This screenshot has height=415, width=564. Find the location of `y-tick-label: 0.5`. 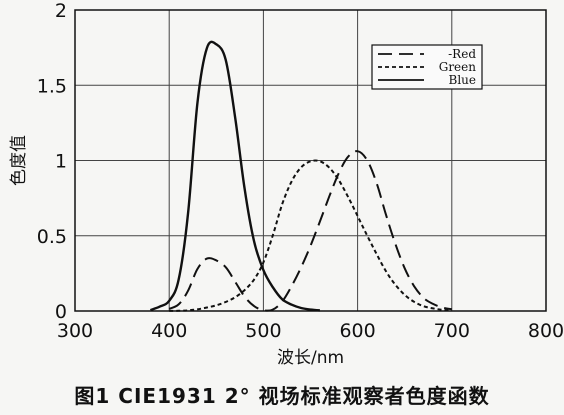

y-tick-label: 0.5 is located at coordinates (52, 237).